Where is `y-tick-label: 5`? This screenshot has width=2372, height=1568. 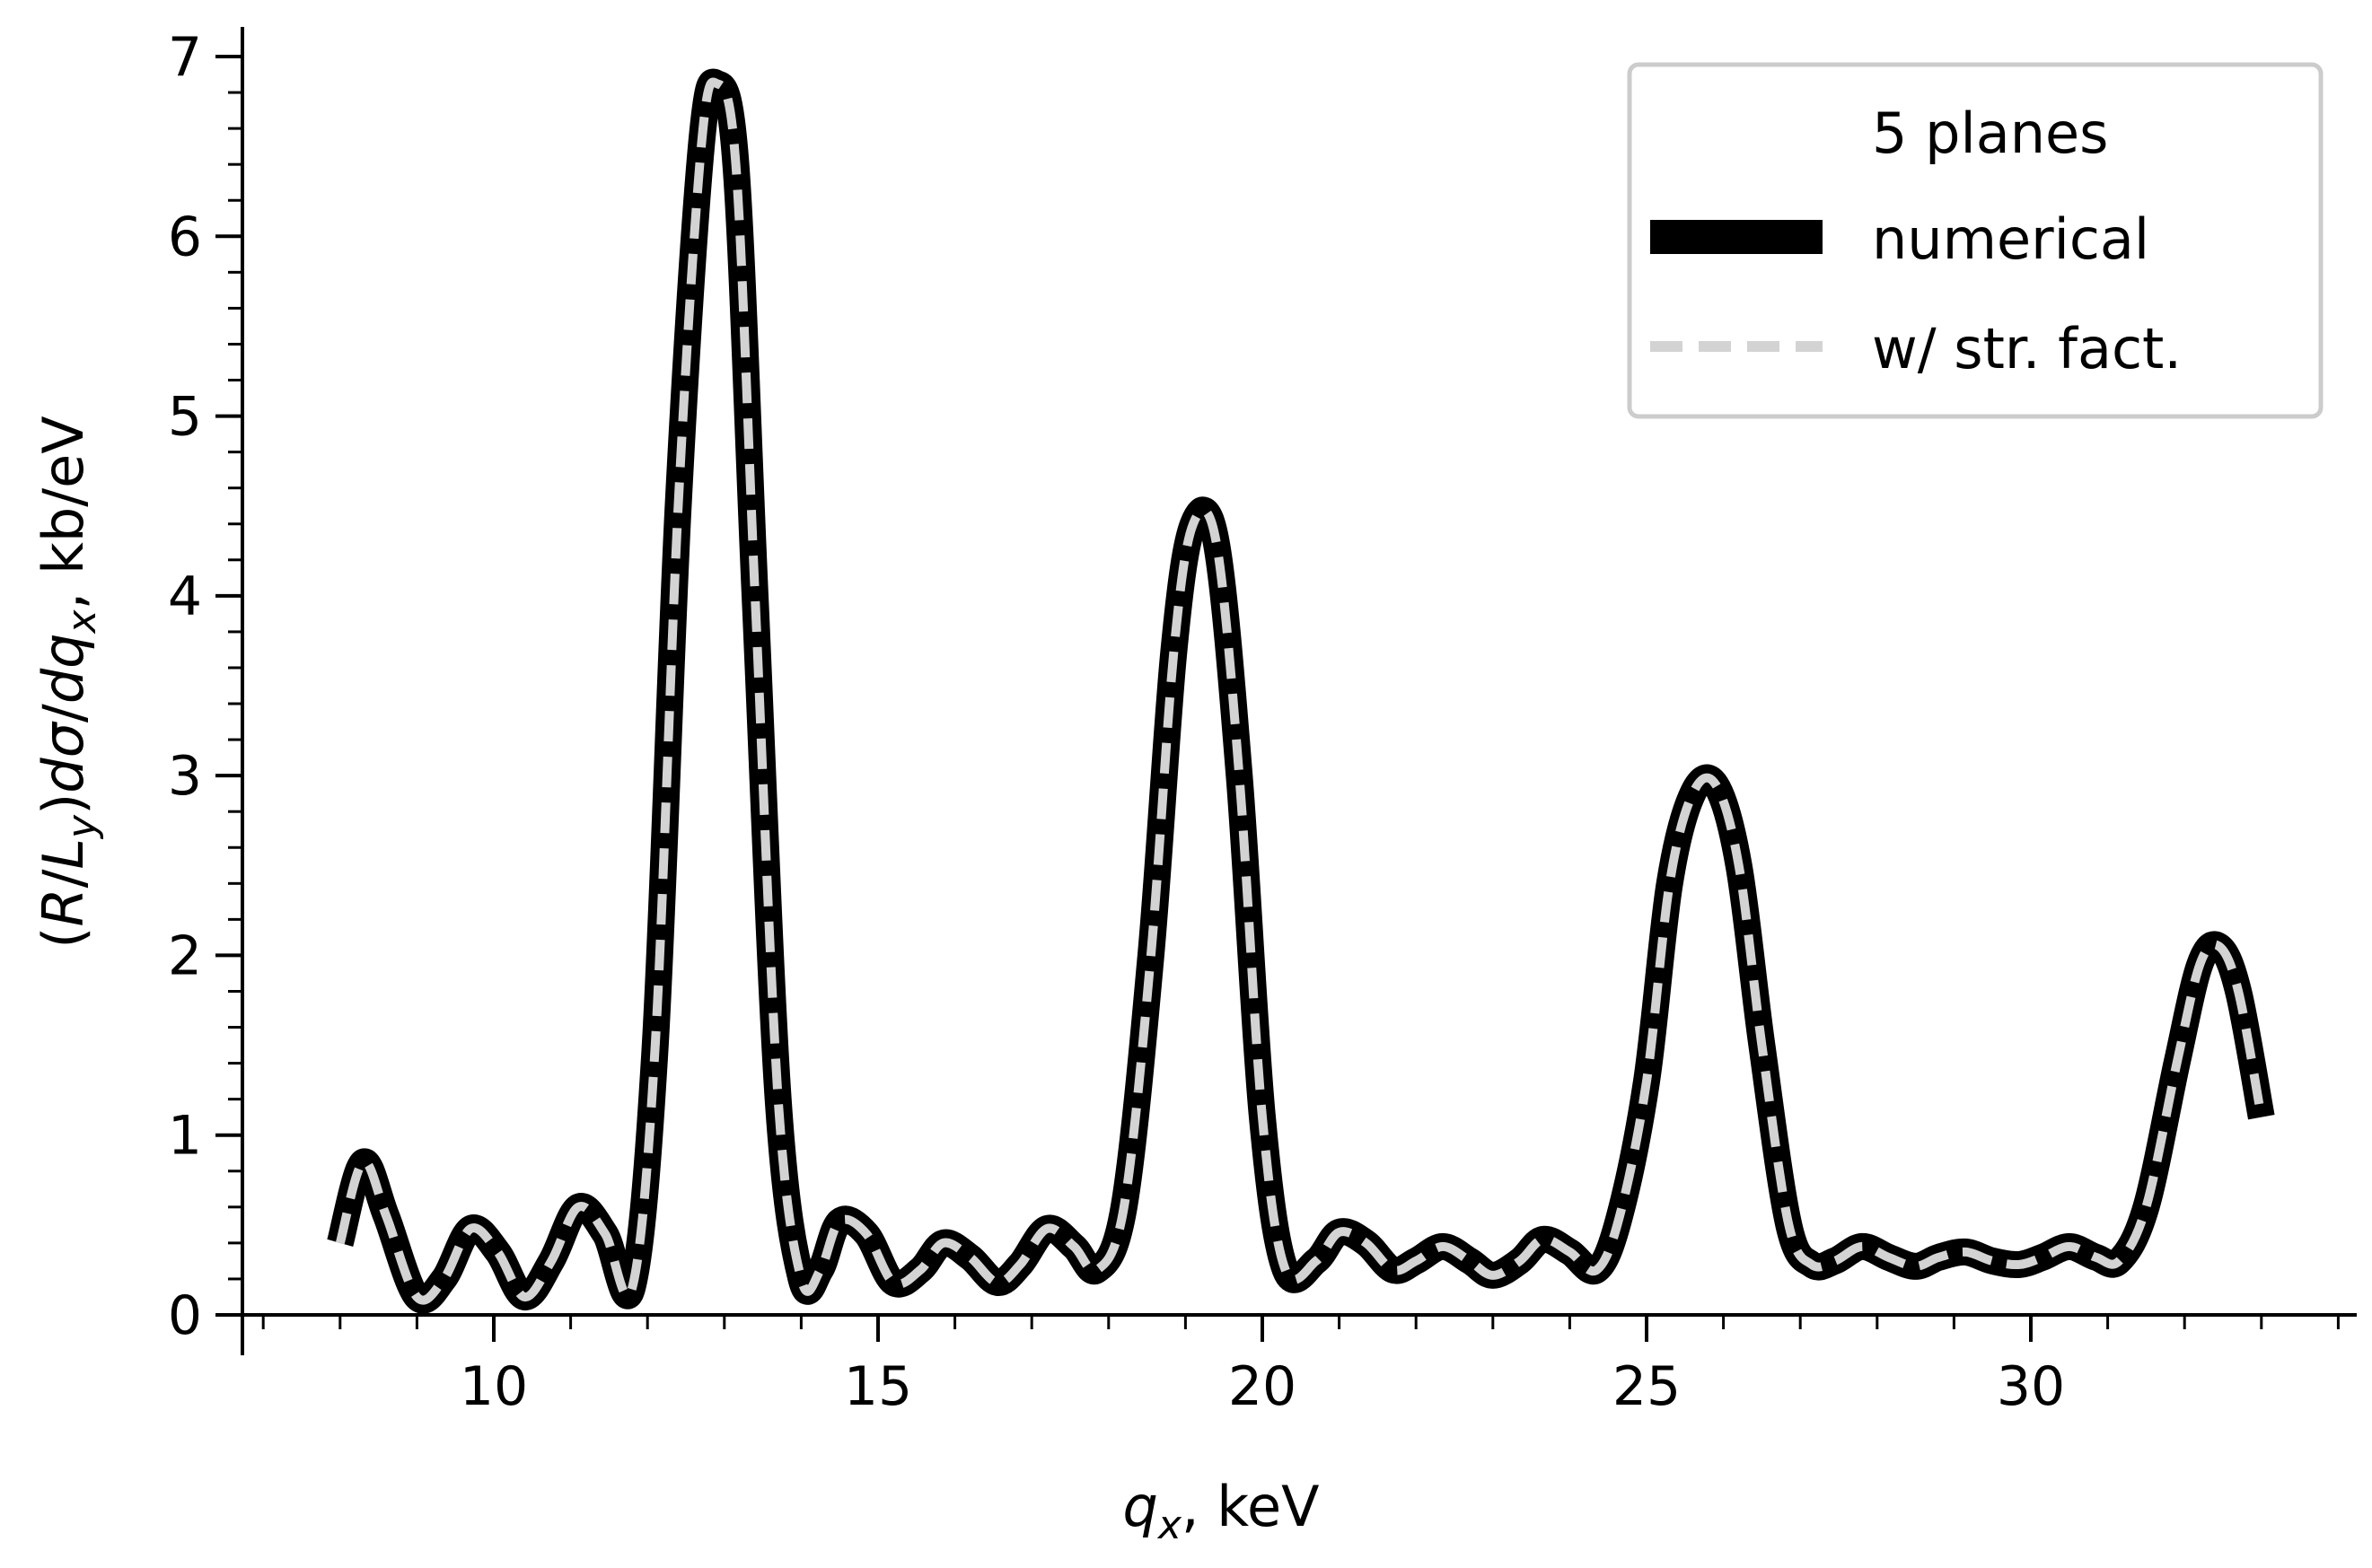
y-tick-label: 5 is located at coordinates (185, 417).